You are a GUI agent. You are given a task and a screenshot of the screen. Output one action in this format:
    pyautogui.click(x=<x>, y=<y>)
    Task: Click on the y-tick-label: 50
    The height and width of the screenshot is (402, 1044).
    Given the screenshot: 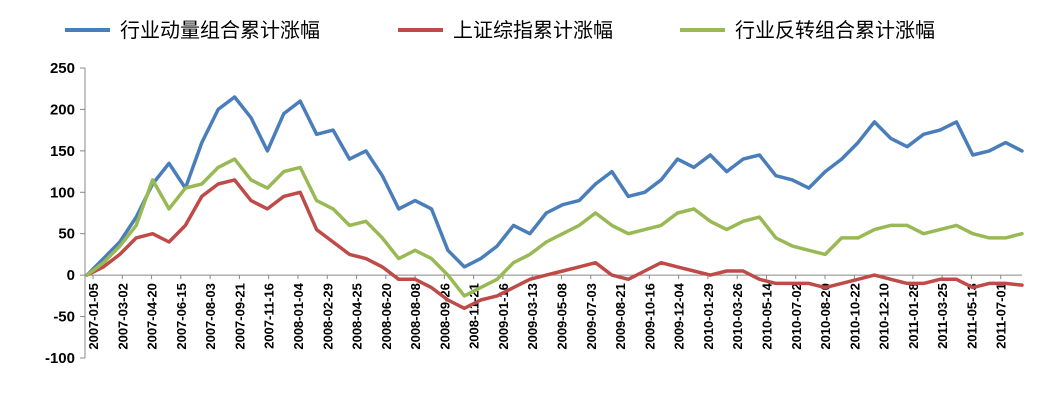 What is the action you would take?
    pyautogui.click(x=66, y=234)
    